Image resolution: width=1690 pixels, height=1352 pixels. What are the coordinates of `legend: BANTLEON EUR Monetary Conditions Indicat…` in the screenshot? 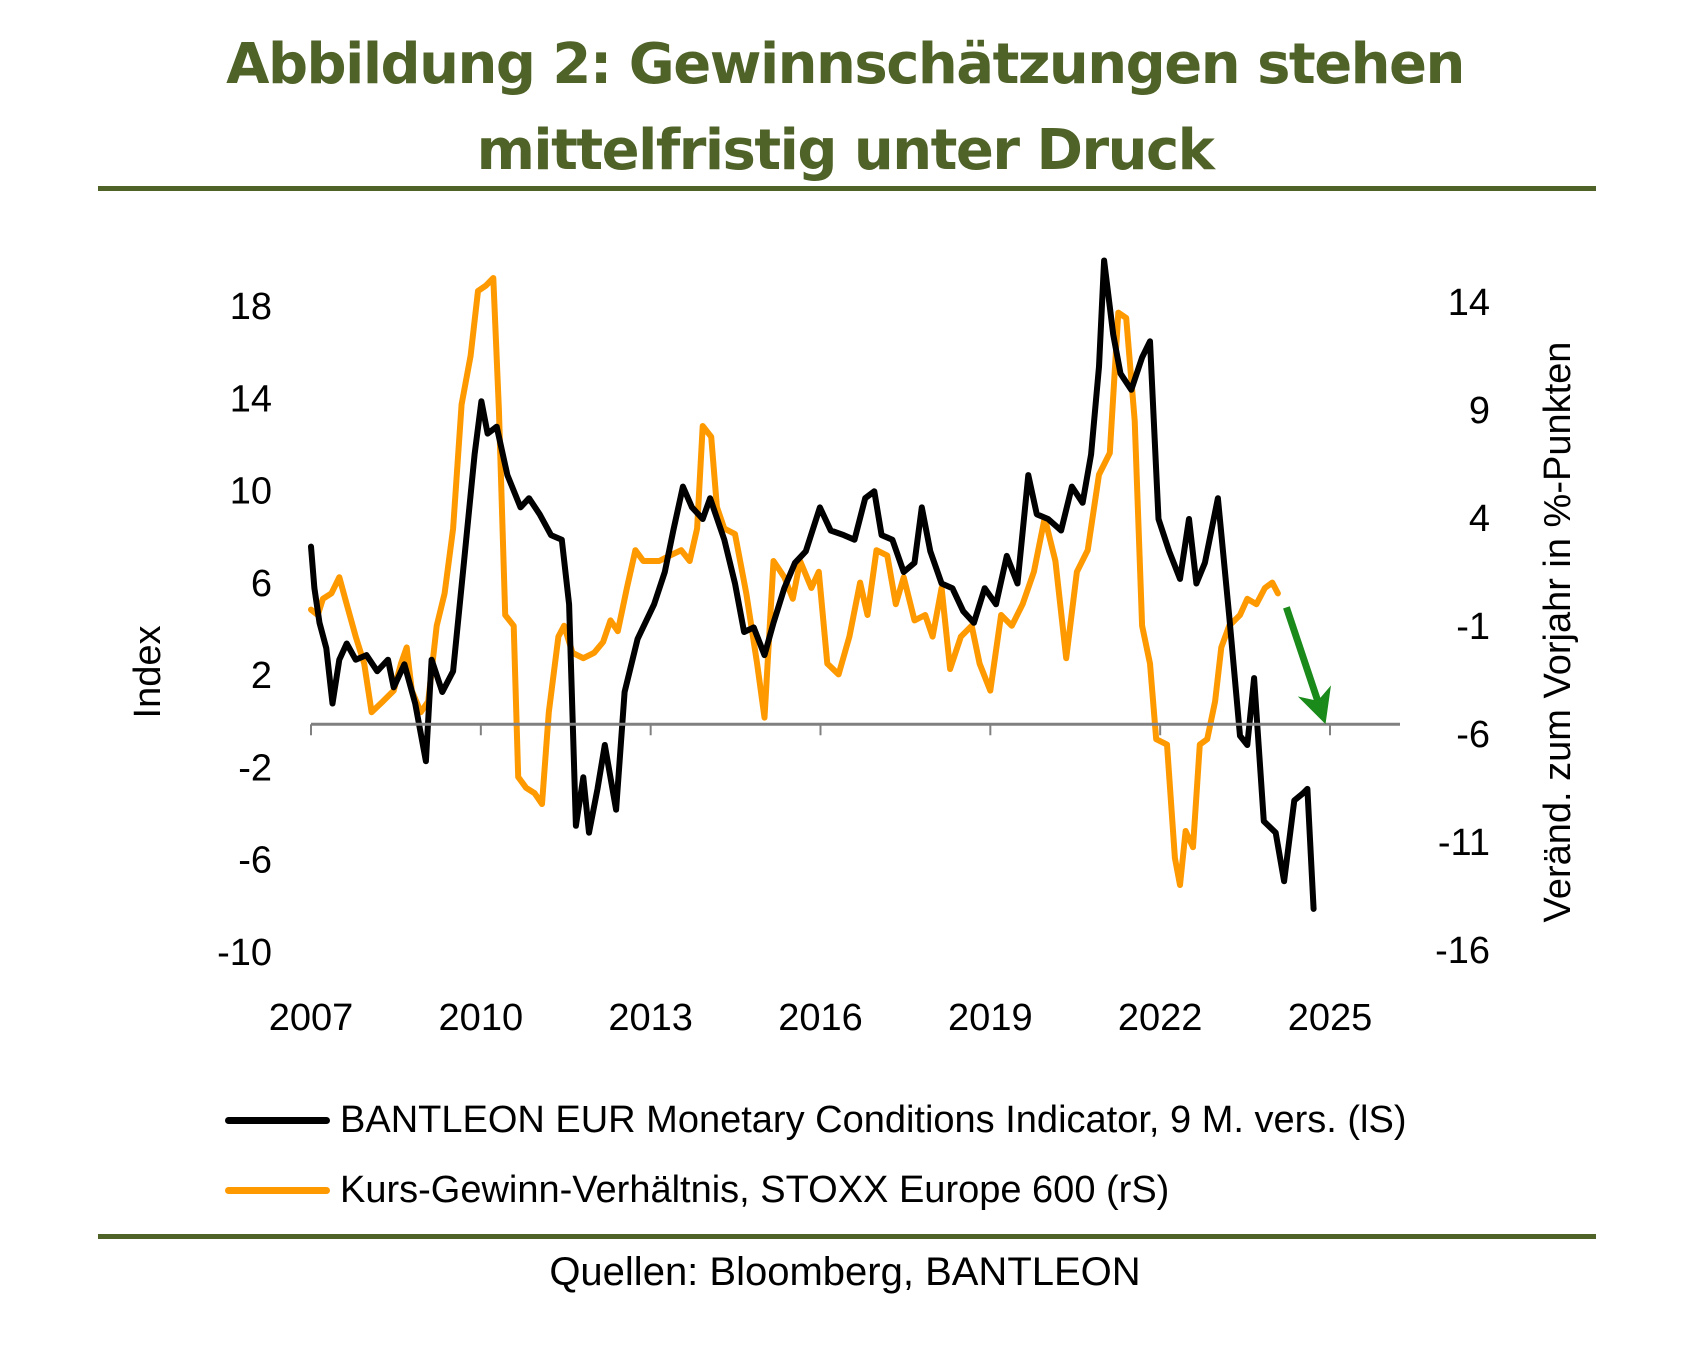 It's located at (815, 1155).